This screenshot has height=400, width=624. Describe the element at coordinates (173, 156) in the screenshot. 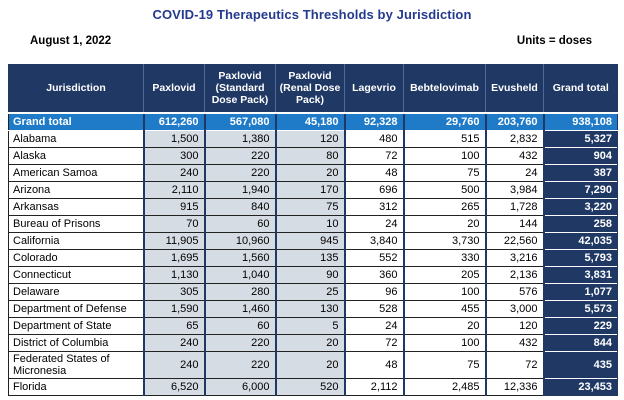

I see `cell-value: 300` at that location.